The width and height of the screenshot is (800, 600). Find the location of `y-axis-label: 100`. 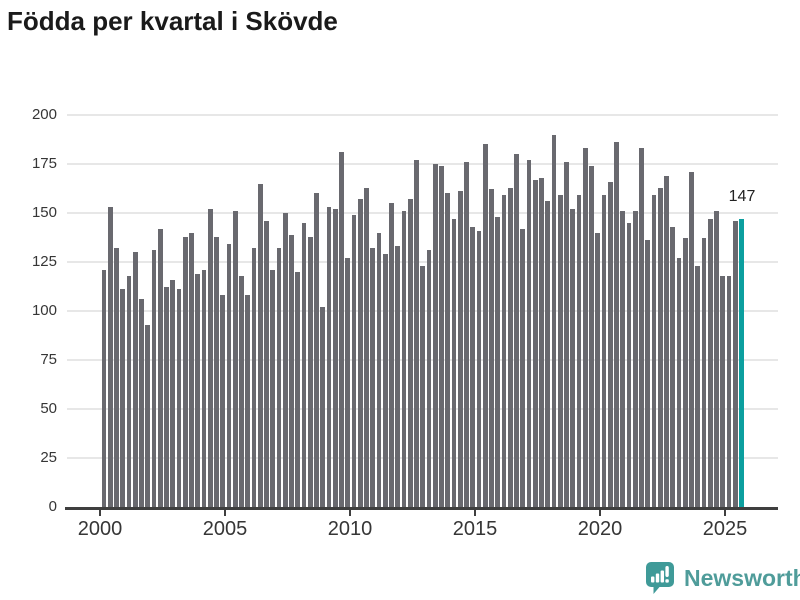

y-axis-label: 100 is located at coordinates (44, 310).